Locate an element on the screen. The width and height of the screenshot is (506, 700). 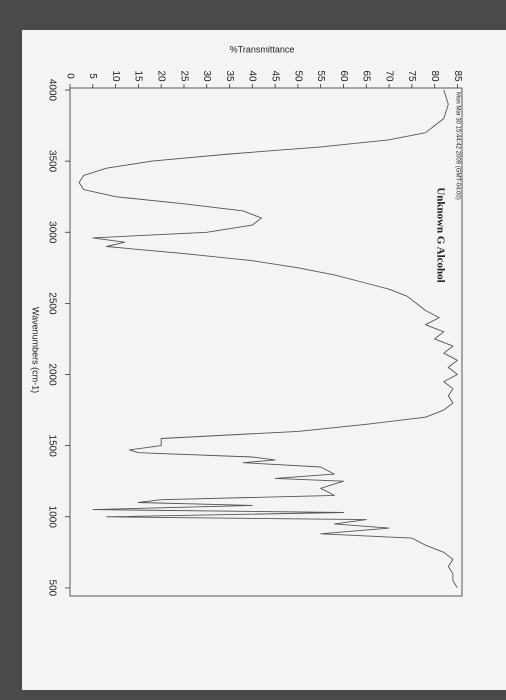
x-tick-label: 2500 is located at coordinates (51, 303).